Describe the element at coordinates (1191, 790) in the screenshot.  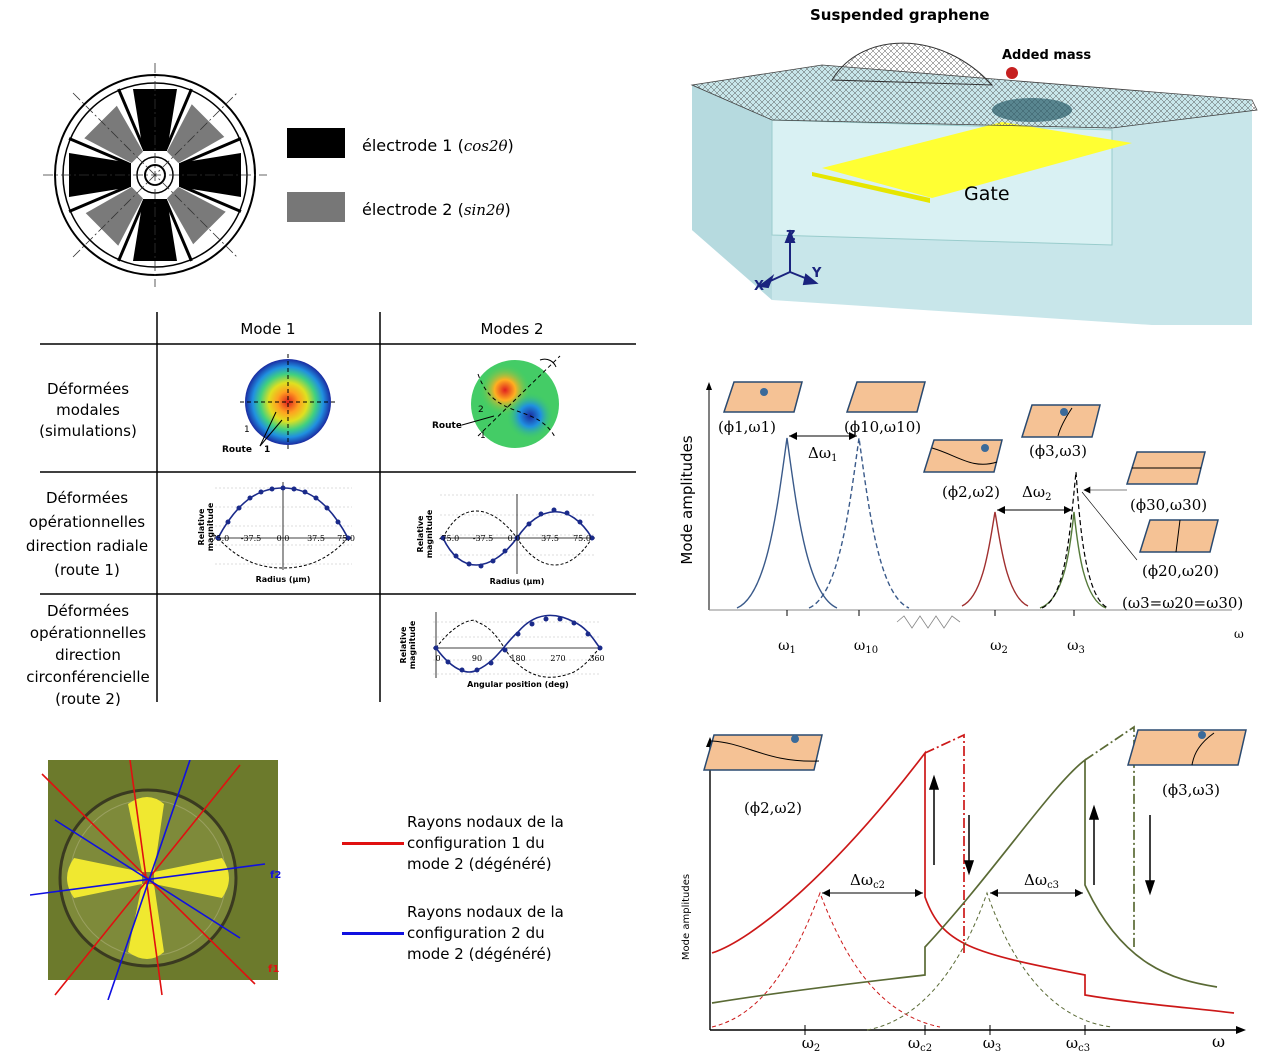
I see `nonlinear-label-phi3: (ϕ3,ω3)` at that location.